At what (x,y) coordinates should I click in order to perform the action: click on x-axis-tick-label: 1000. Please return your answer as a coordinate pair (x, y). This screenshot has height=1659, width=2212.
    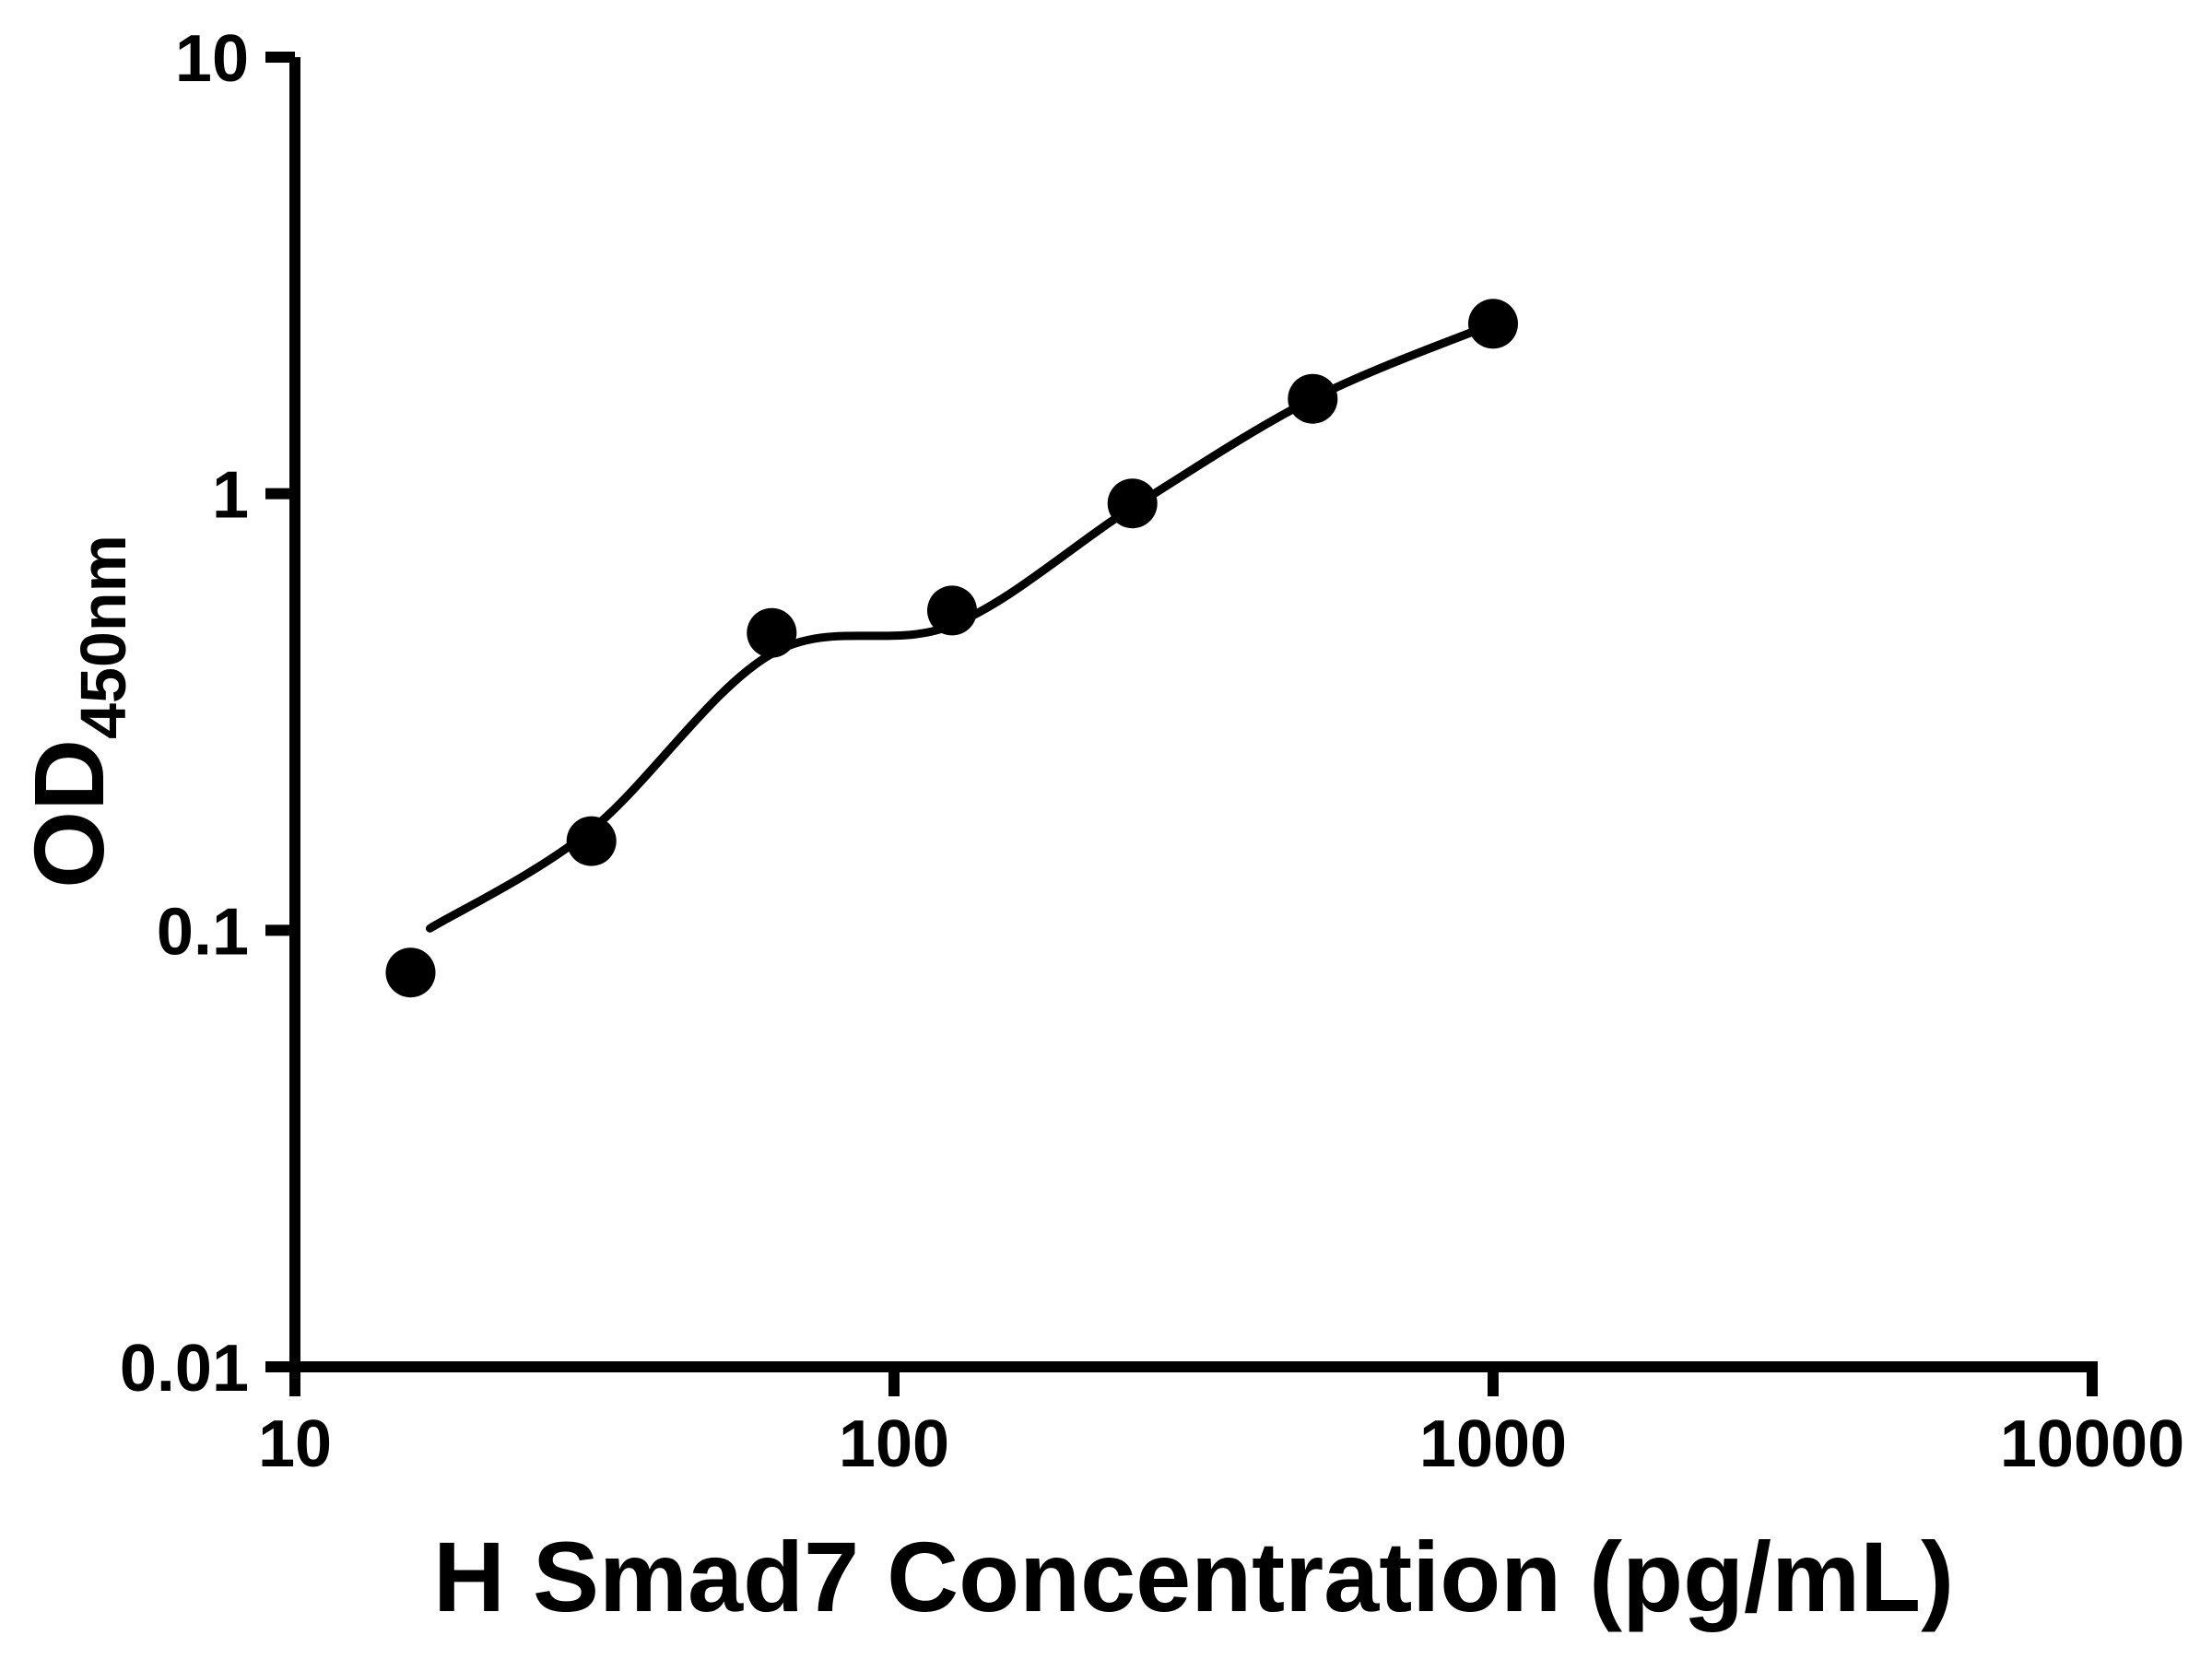
    Looking at the image, I should click on (1493, 1444).